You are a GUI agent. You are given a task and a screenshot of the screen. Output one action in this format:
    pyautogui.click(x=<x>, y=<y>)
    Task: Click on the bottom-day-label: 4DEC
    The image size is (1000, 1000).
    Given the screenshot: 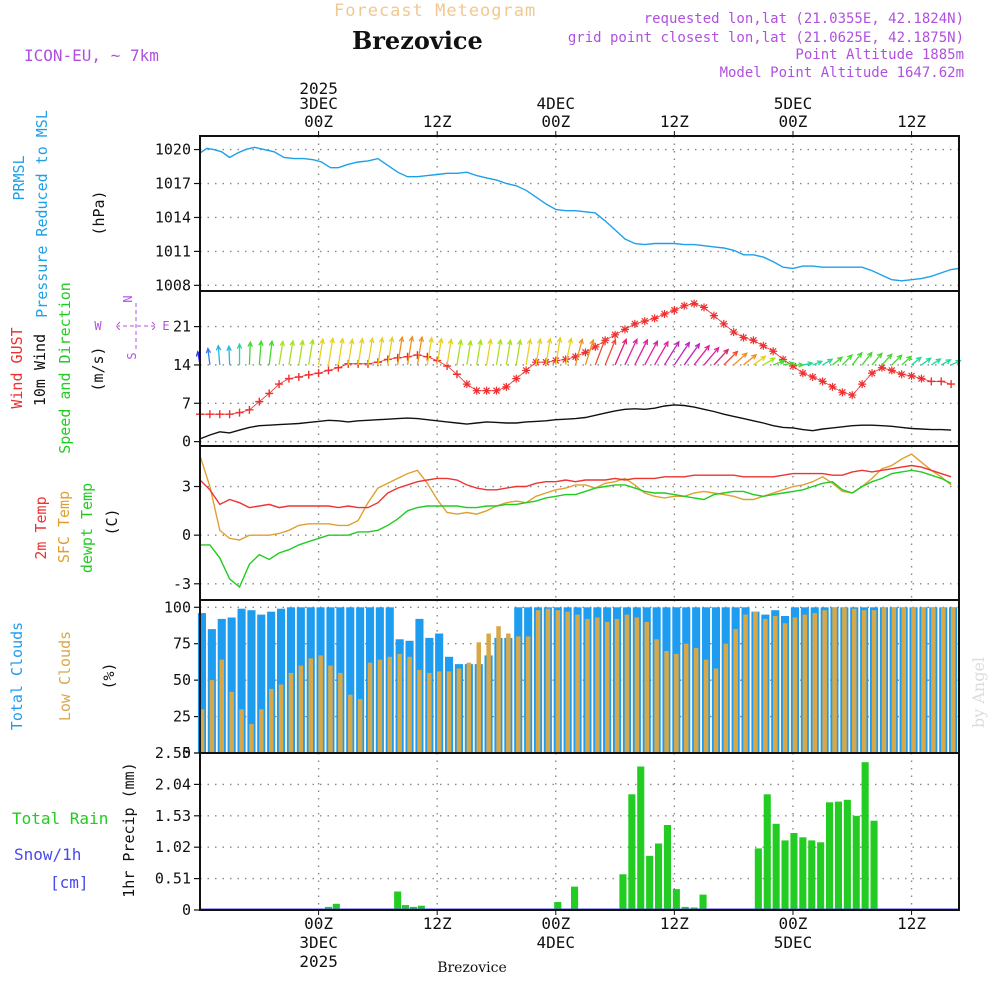 What is the action you would take?
    pyautogui.click(x=556, y=942)
    